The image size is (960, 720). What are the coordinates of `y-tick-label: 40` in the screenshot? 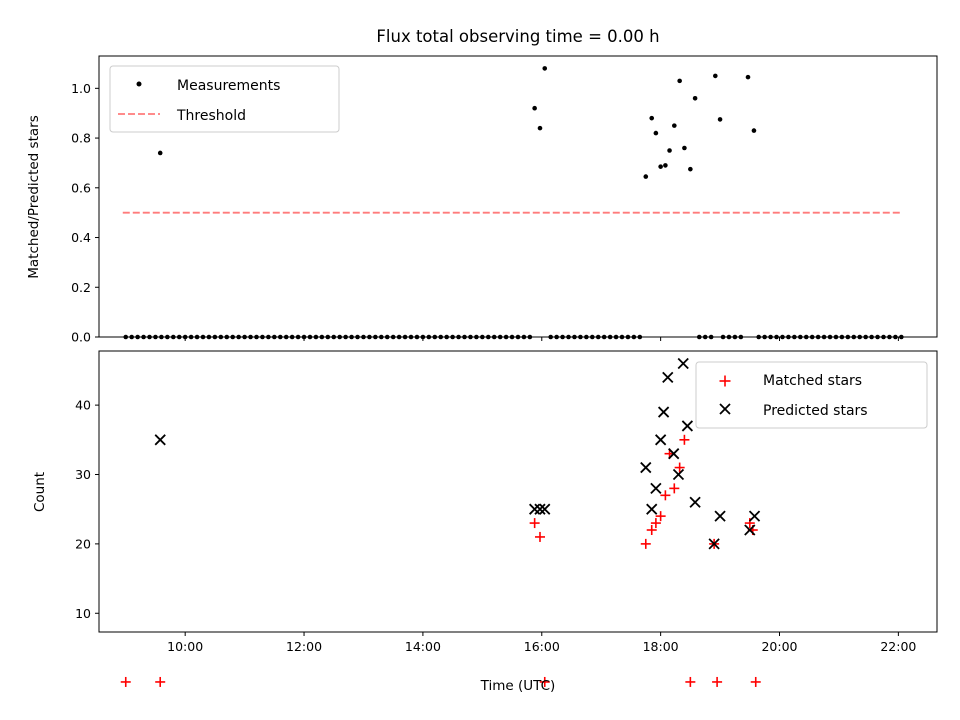 It's located at (83, 405).